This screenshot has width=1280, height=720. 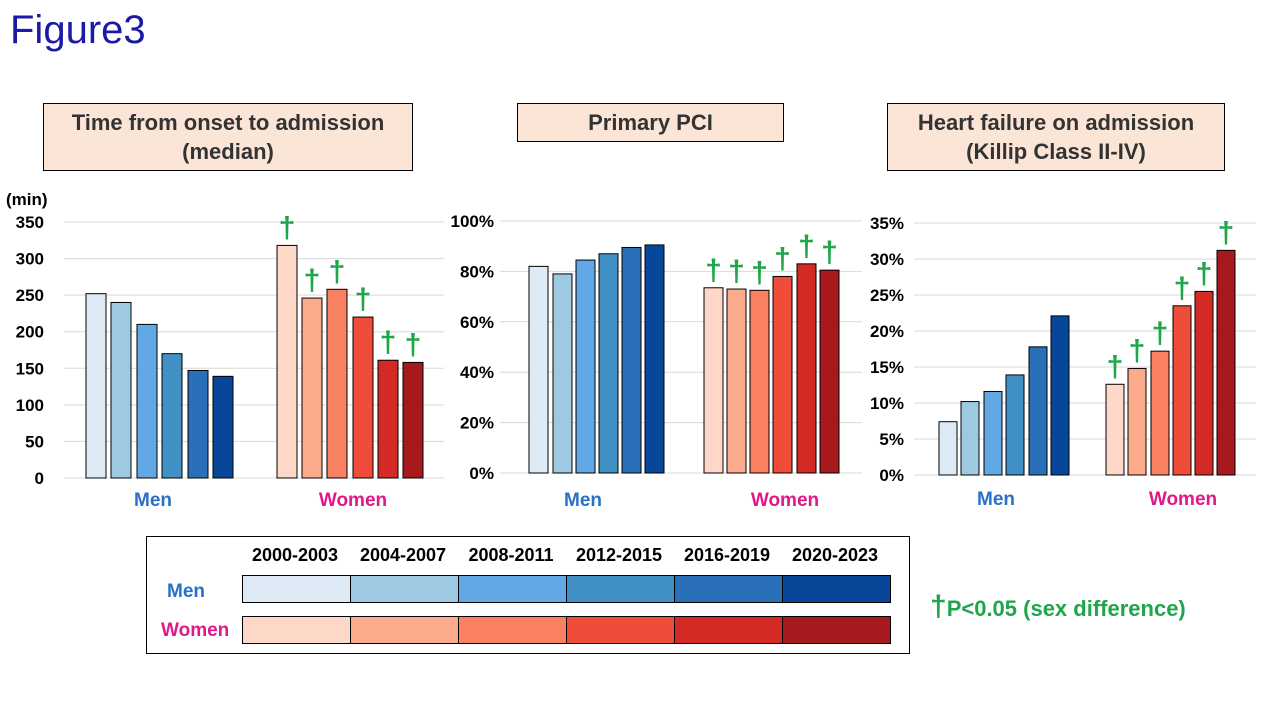 I want to click on pci-ytick-label: 0%, so click(x=481, y=473).